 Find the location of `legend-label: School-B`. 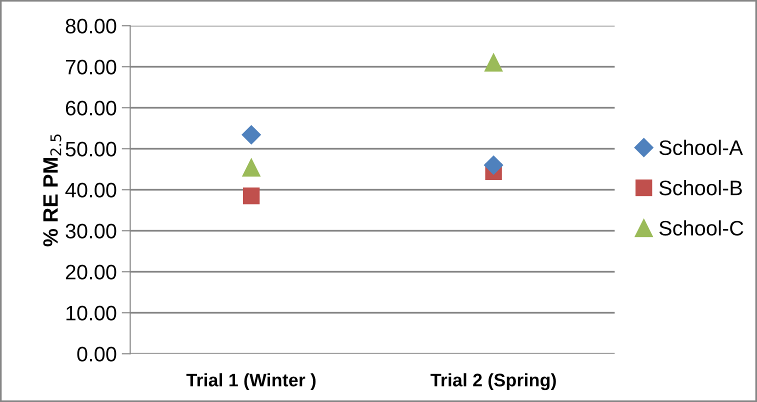

legend-label: School-B is located at coordinates (700, 188).